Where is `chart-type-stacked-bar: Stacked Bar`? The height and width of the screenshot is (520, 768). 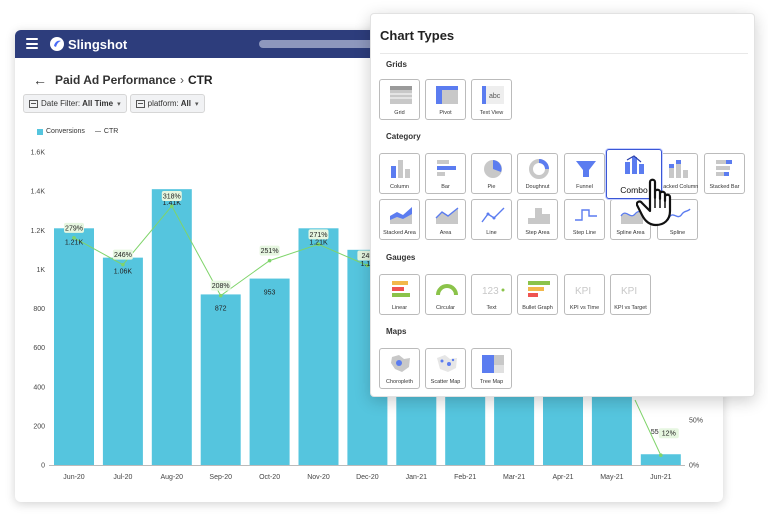
chart-type-stacked-bar: Stacked Bar is located at coordinates (724, 173).